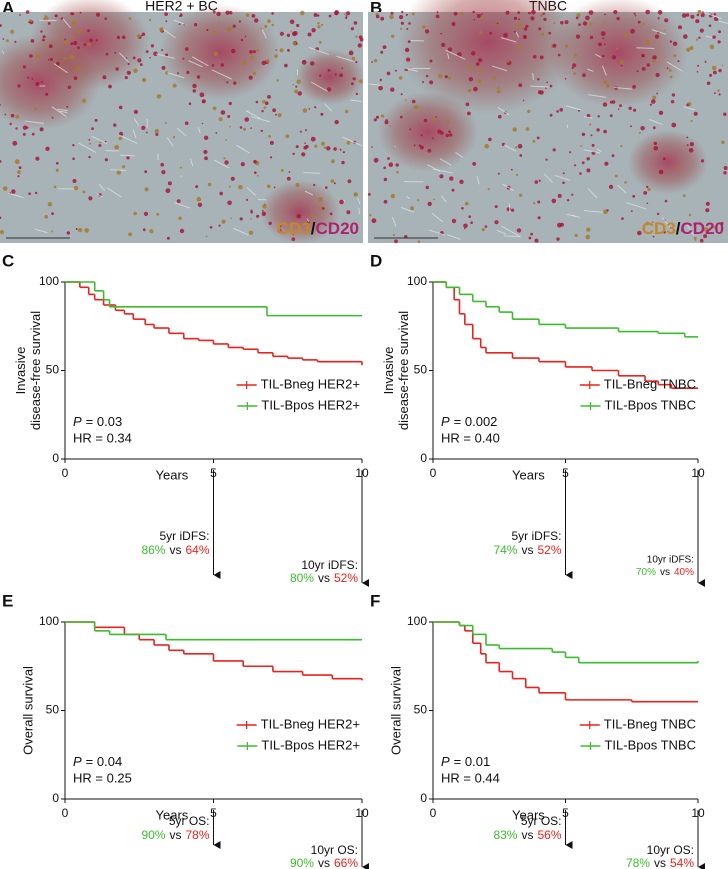 The width and height of the screenshot is (728, 869). I want to click on callout-label: 10yr OS:, so click(670, 850).